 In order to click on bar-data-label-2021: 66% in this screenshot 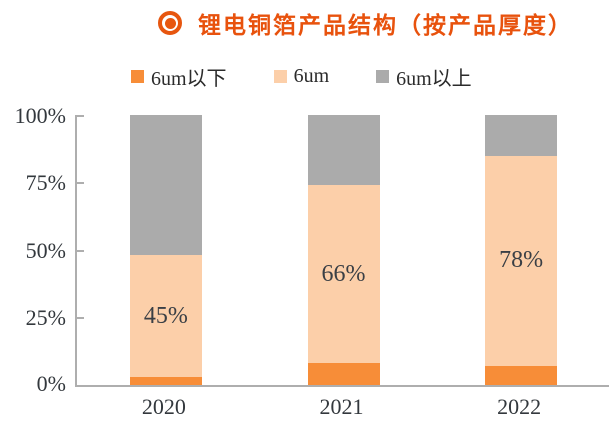, I will do `click(343, 273)`.